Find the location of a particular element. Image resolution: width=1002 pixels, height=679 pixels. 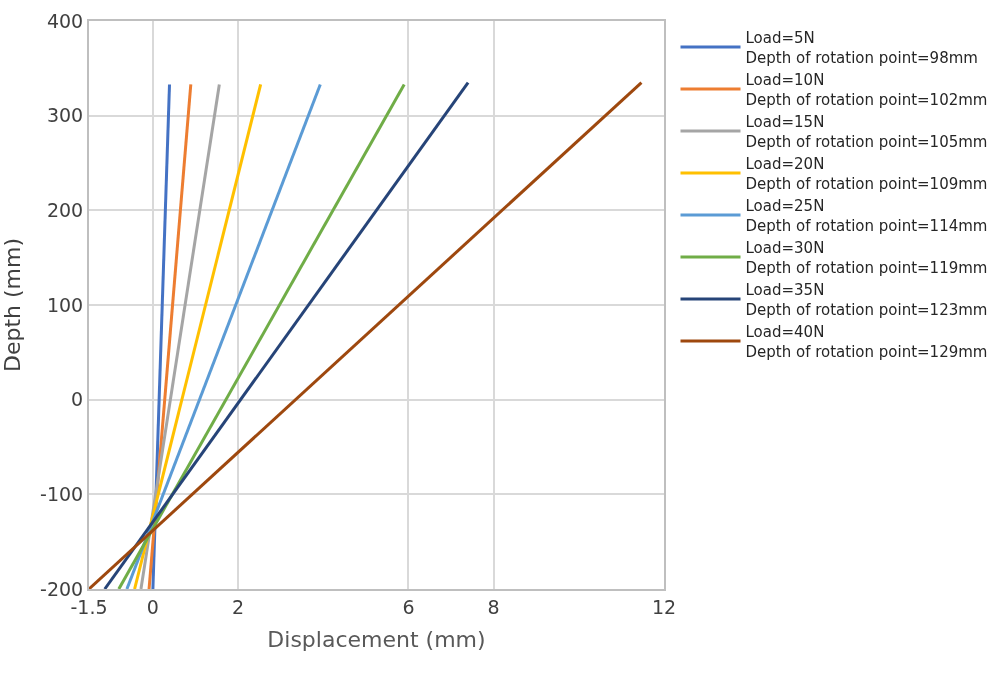

legend-label: Load=25N Depth of rotation point=114mm is located at coordinates (866, 216).